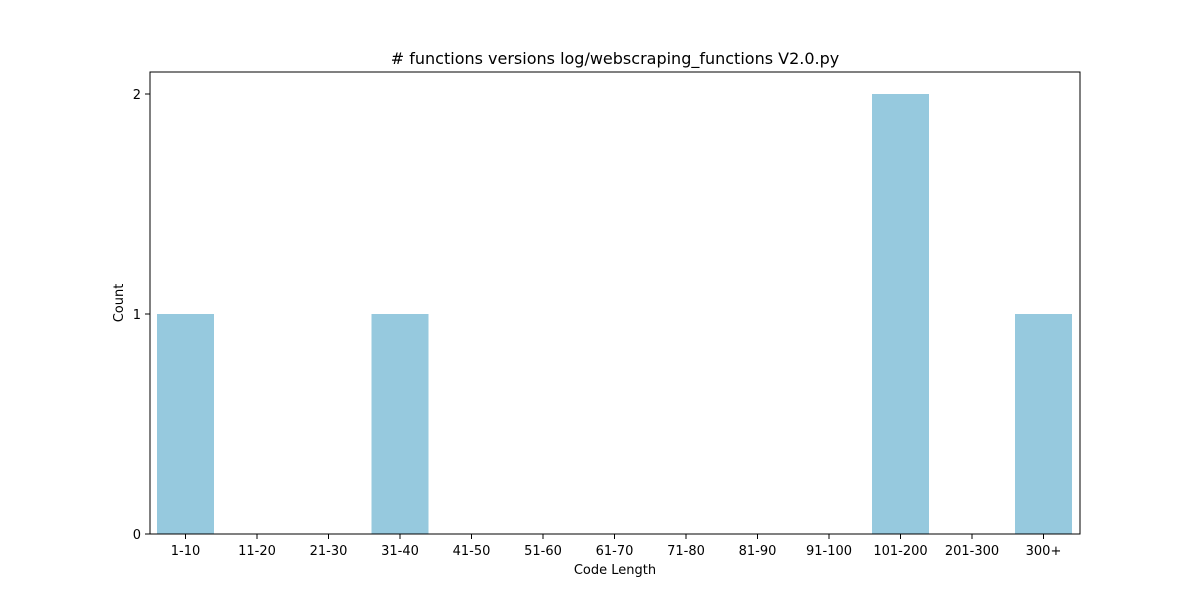 Image resolution: width=1200 pixels, height=600 pixels. Describe the element at coordinates (137, 95) in the screenshot. I see `y-tick-label: 2` at that location.